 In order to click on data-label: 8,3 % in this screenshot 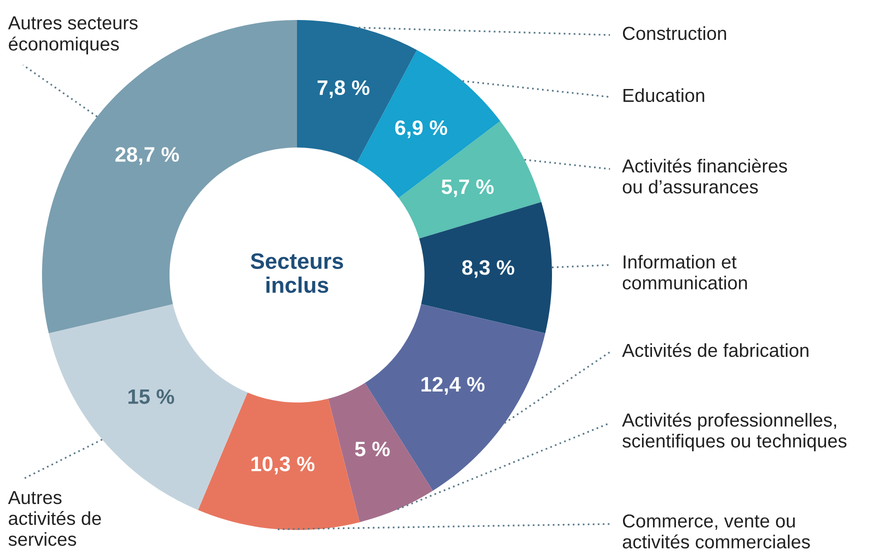, I will do `click(488, 269)`.